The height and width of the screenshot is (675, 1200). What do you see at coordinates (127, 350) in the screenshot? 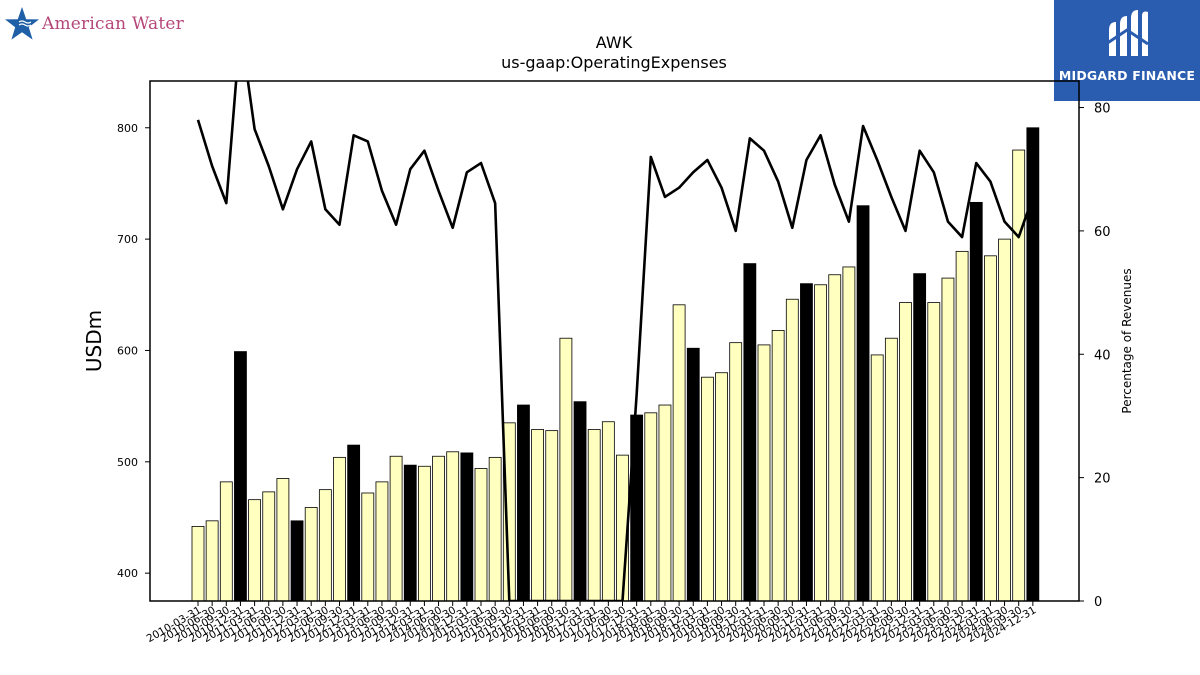
I see `y-tick-label: 600` at bounding box center [127, 350].